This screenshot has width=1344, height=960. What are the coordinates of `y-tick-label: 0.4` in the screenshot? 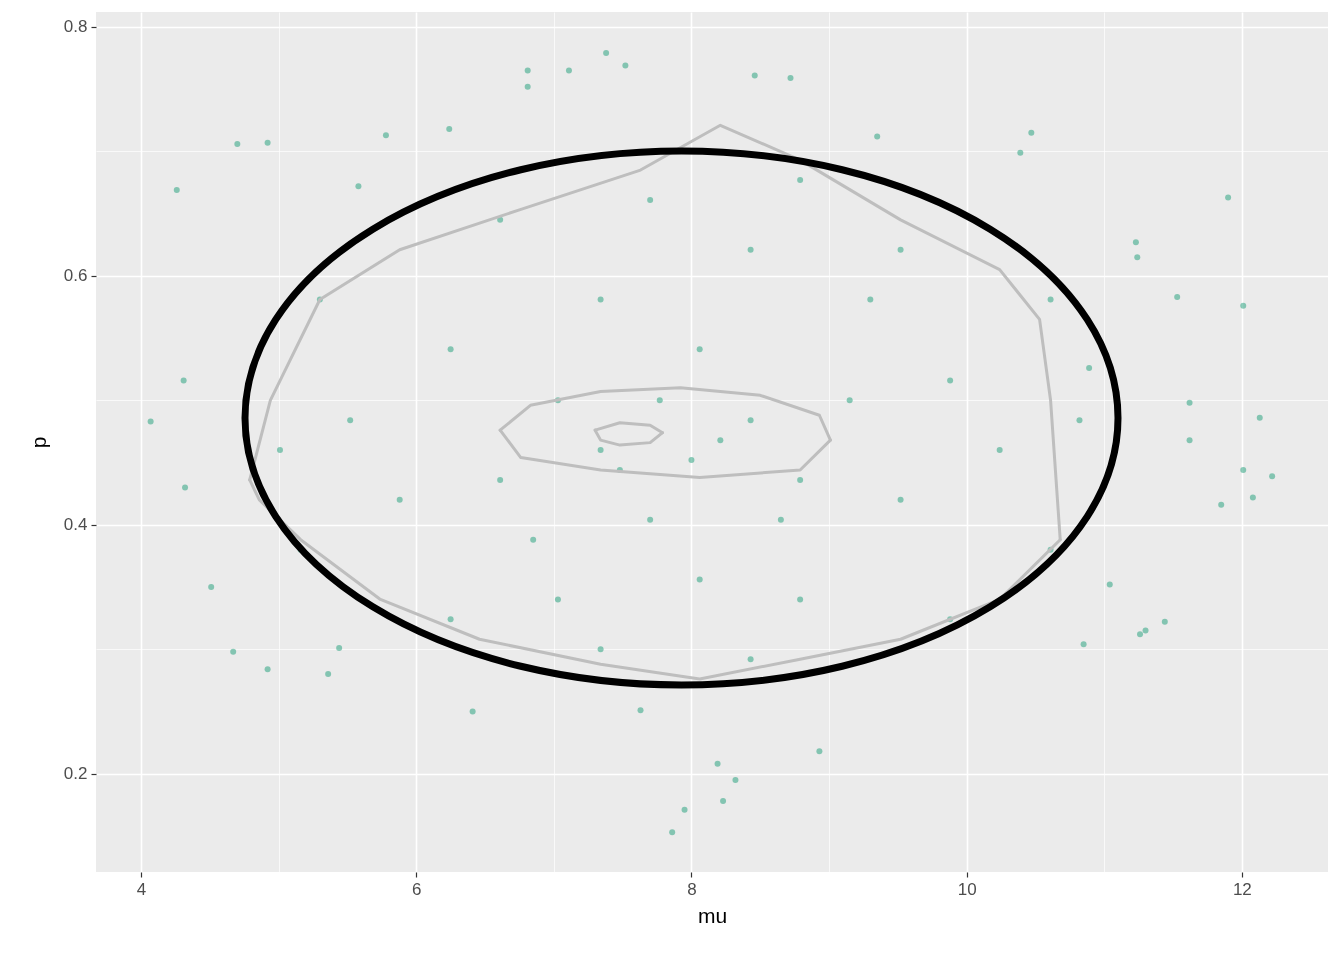 It's located at (75, 525).